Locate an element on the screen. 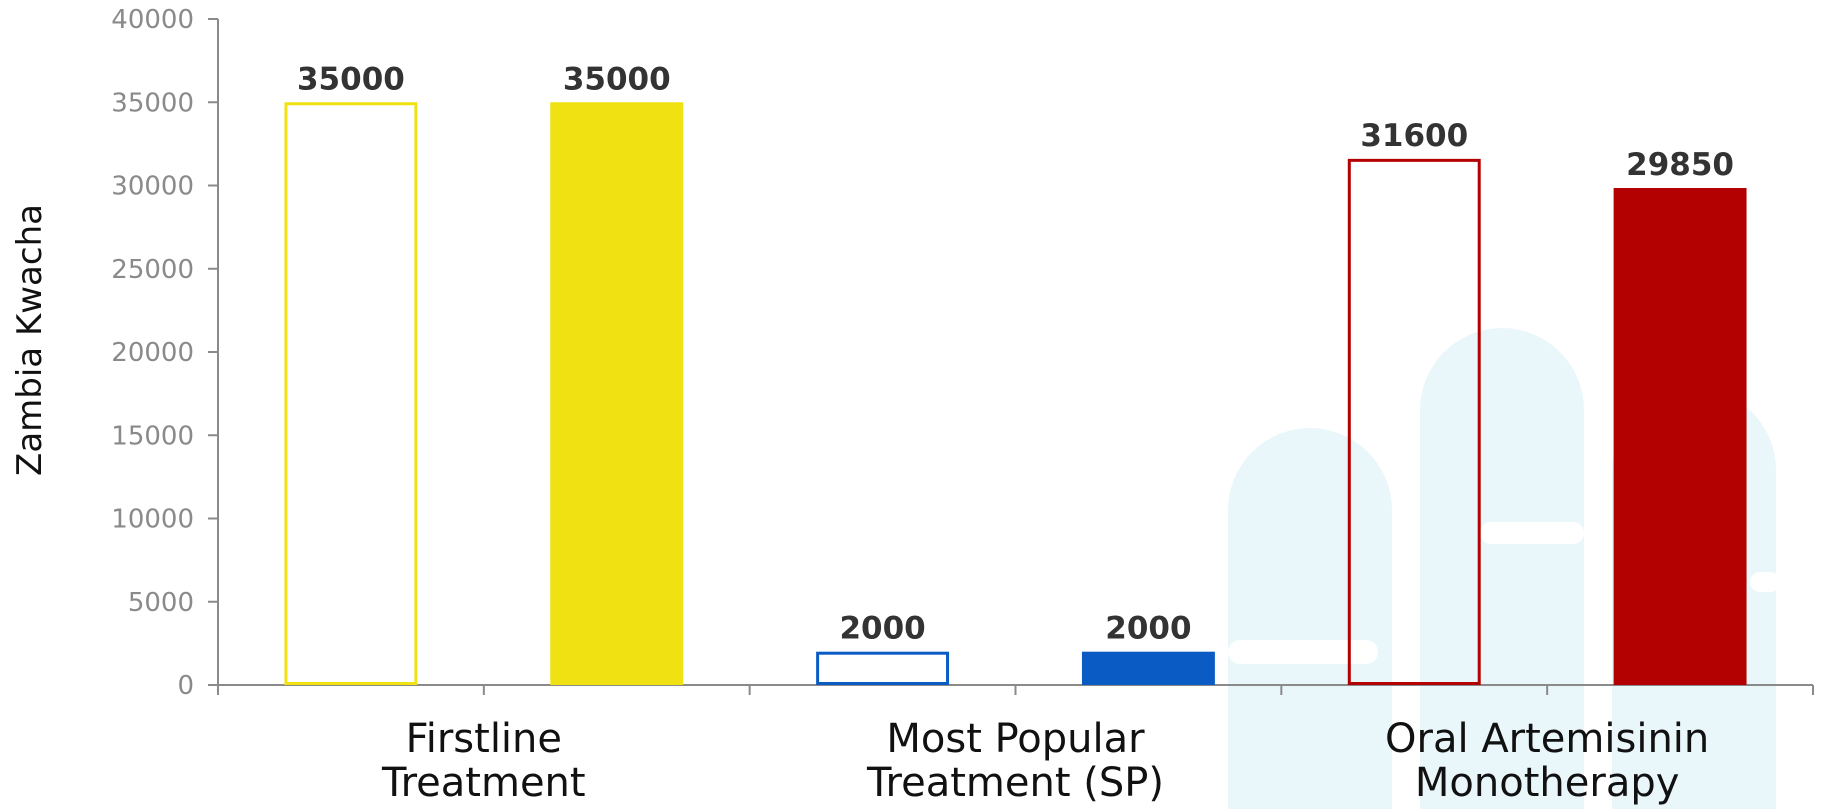 The width and height of the screenshot is (1823, 809). y-tick-label: 15000 is located at coordinates (152, 436).